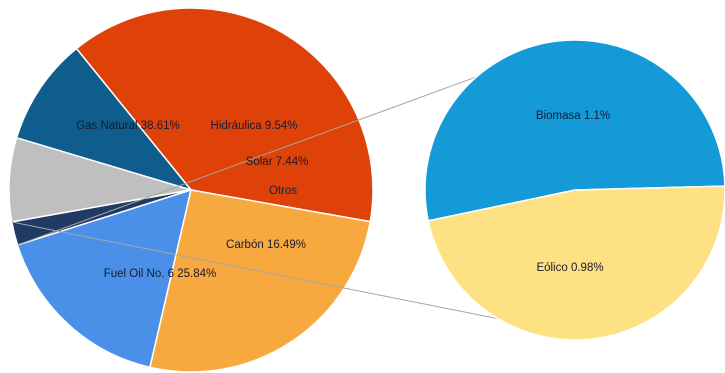 The width and height of the screenshot is (725, 373). Describe the element at coordinates (254, 126) in the screenshot. I see `slice-label-hidraulica: Hidráulica 9.54%` at that location.